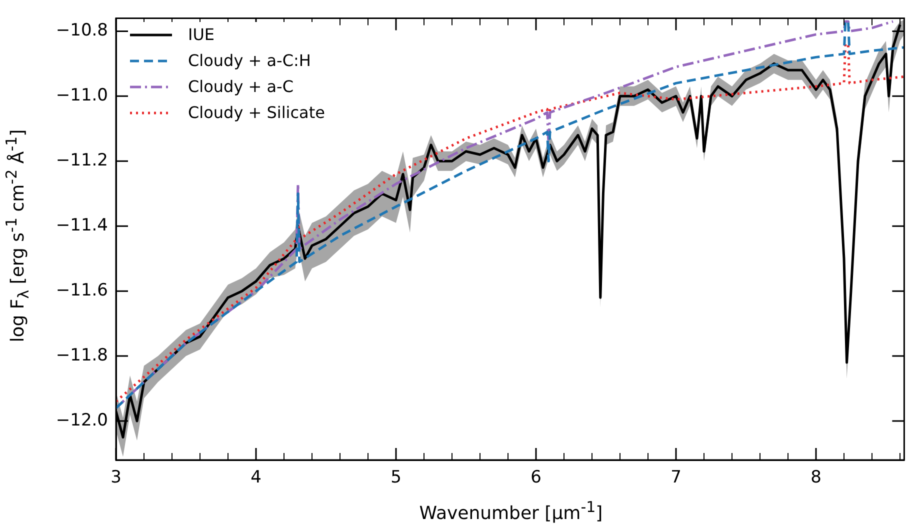 The image size is (908, 526). What do you see at coordinates (256, 113) in the screenshot?
I see `legend-label: Cloudy + Silicate` at bounding box center [256, 113].